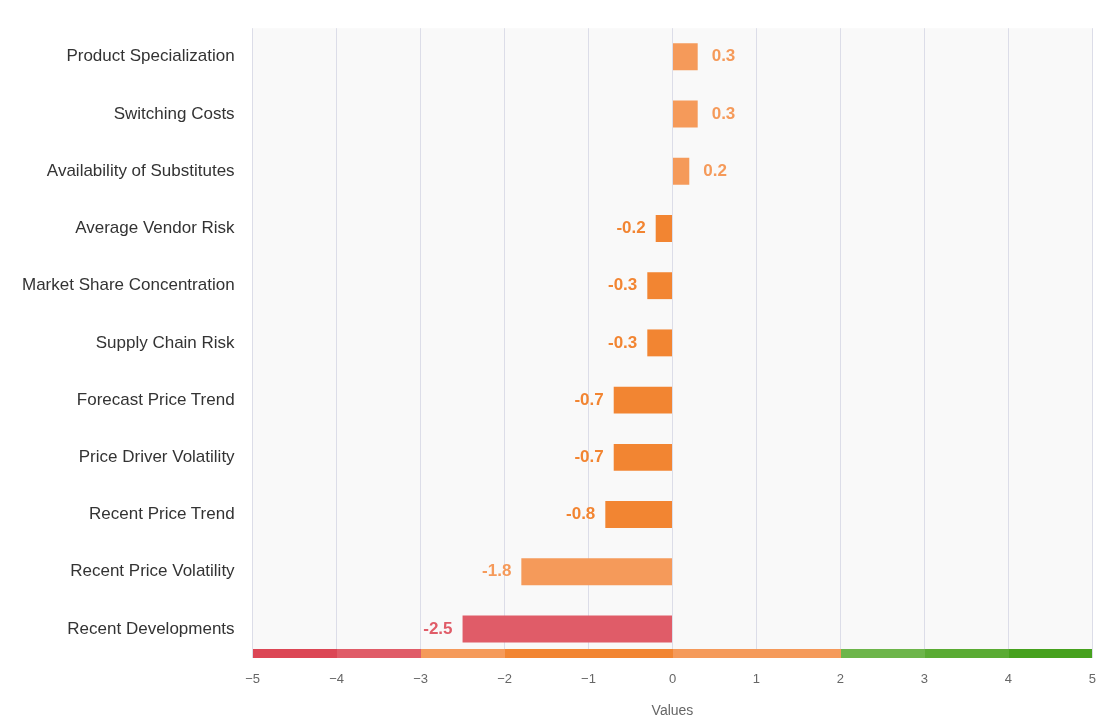  I want to click on y-tick-label: Market Share Concentration, so click(128, 285).